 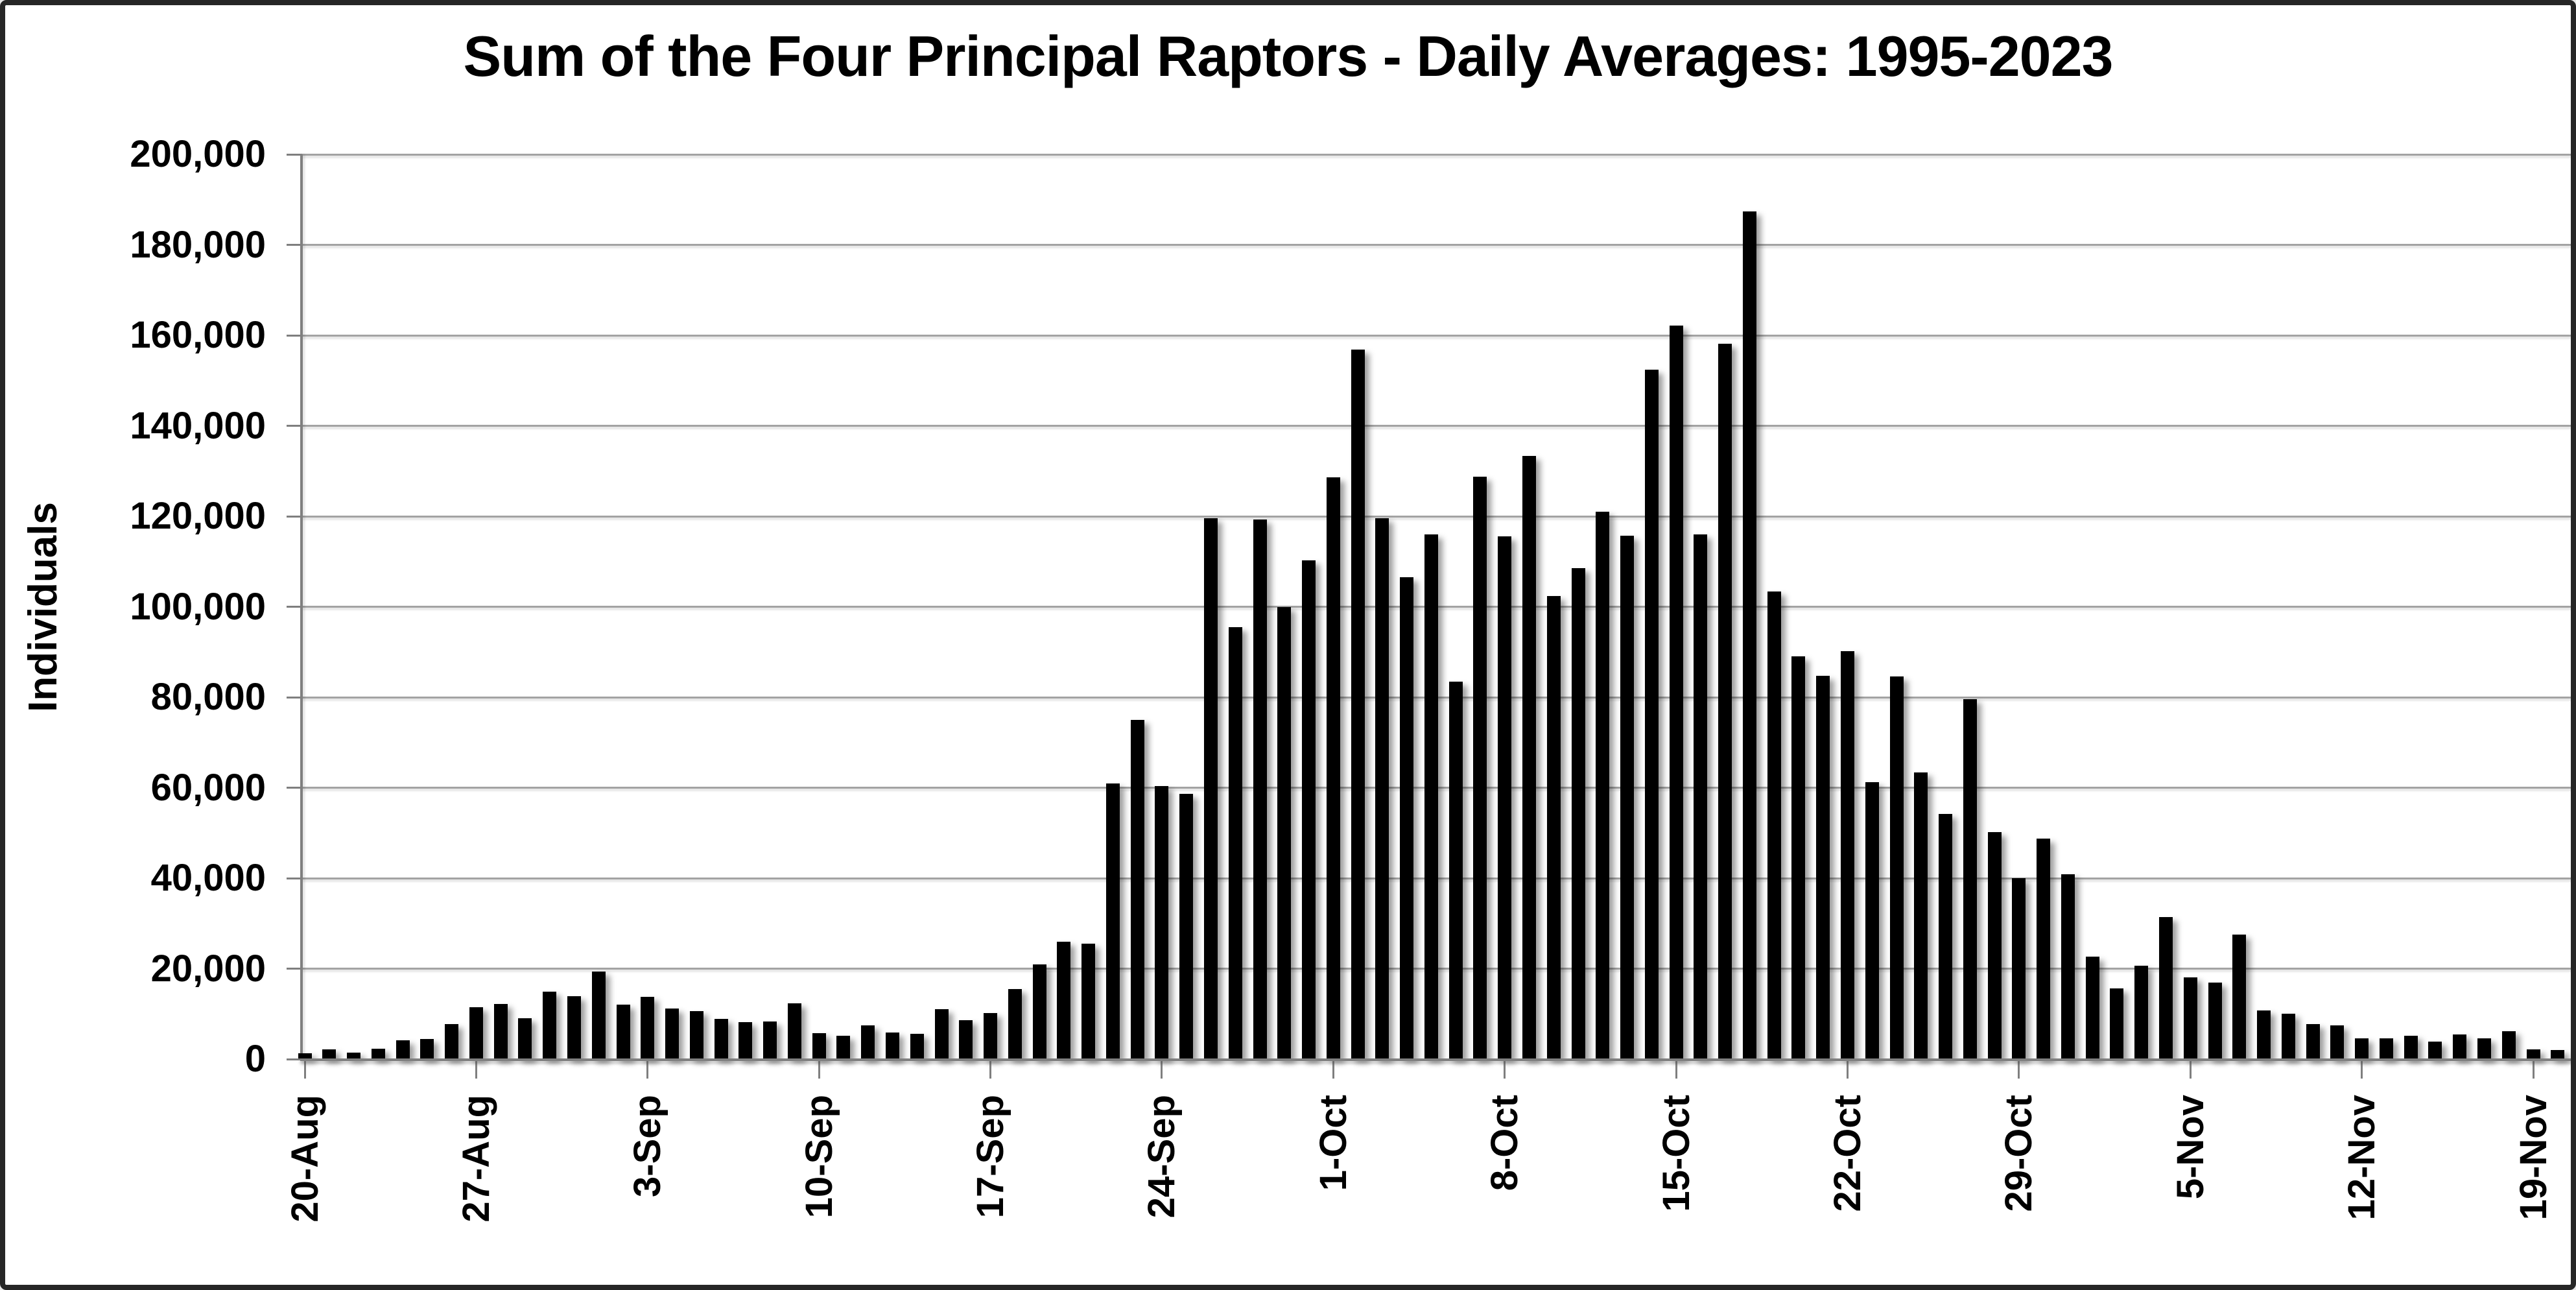 I want to click on x-tick-label: 10-Sep, so click(x=819, y=1156).